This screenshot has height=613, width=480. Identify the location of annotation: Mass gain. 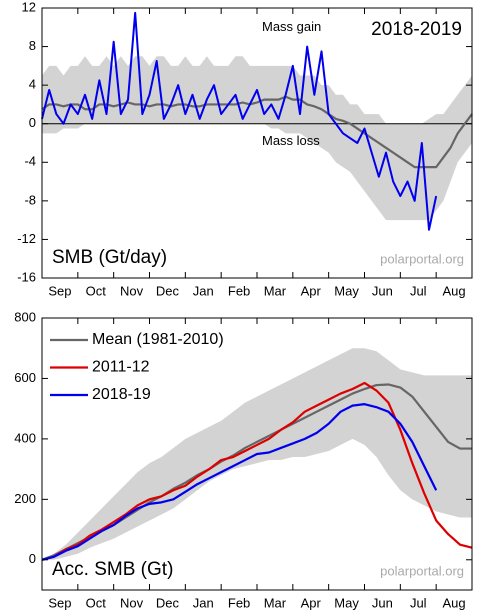
(291, 26).